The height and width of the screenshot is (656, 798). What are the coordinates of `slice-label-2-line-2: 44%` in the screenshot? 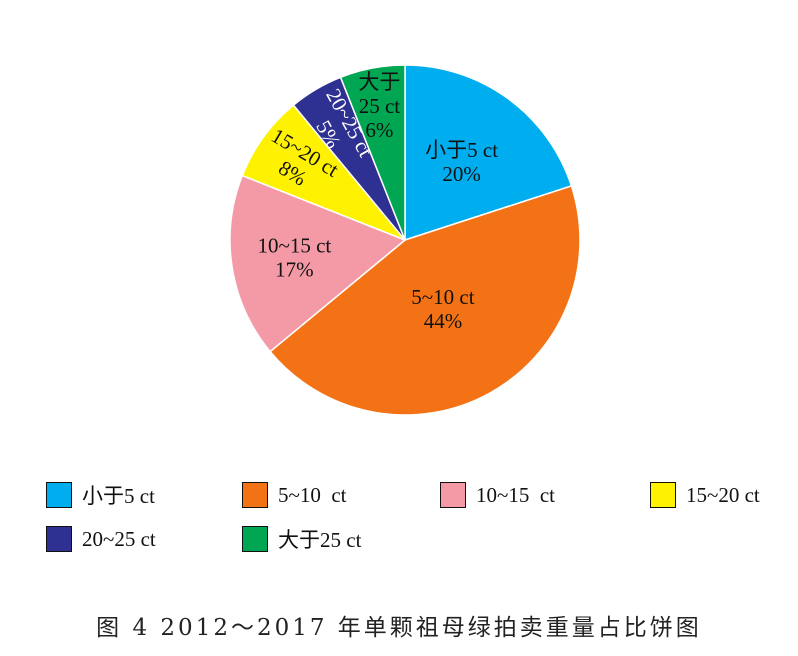 It's located at (443, 321).